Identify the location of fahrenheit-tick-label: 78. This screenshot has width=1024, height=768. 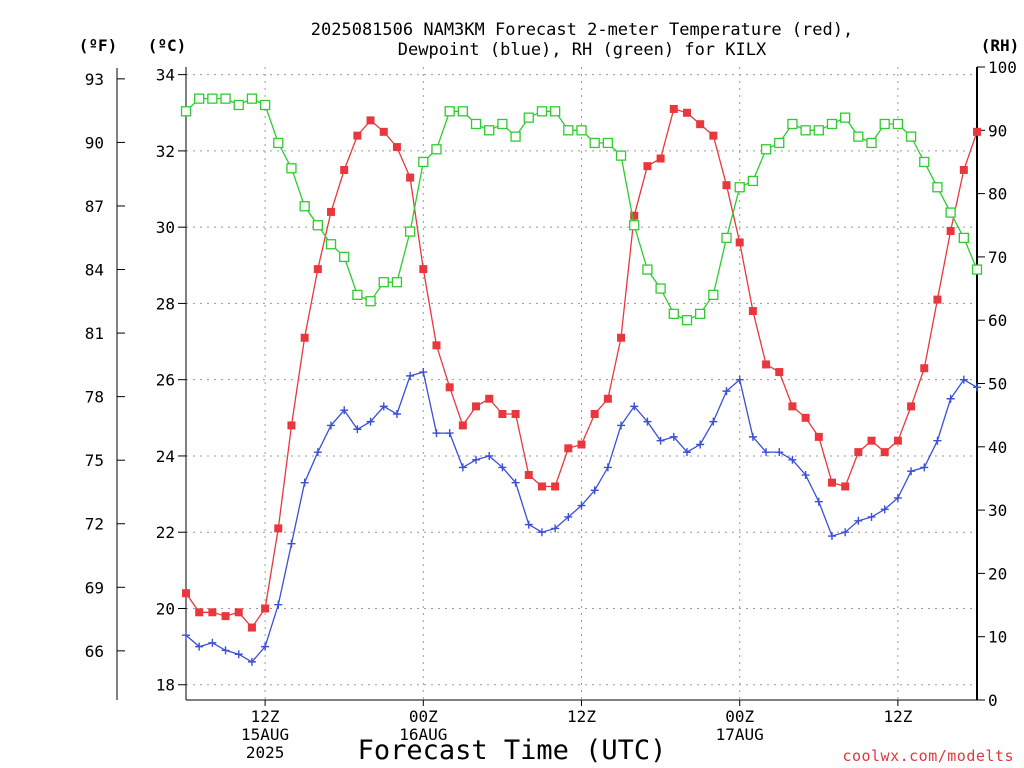
(94, 397).